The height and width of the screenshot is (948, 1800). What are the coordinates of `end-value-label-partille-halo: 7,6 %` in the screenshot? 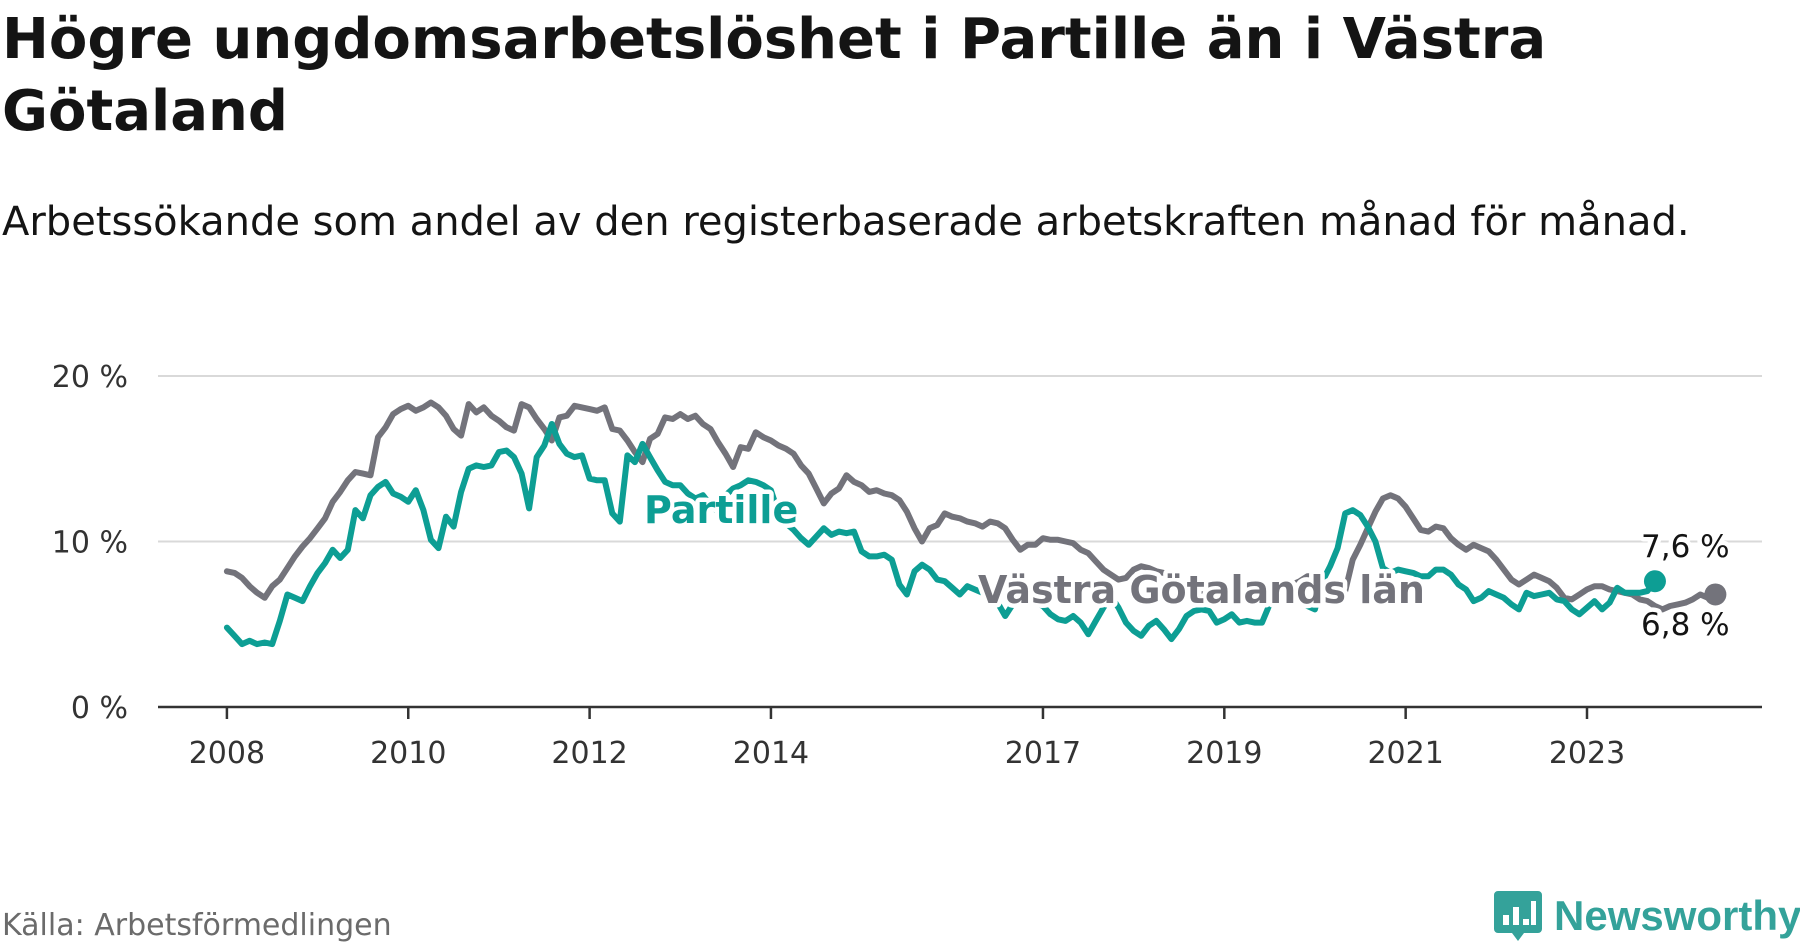 It's located at (1685, 547).